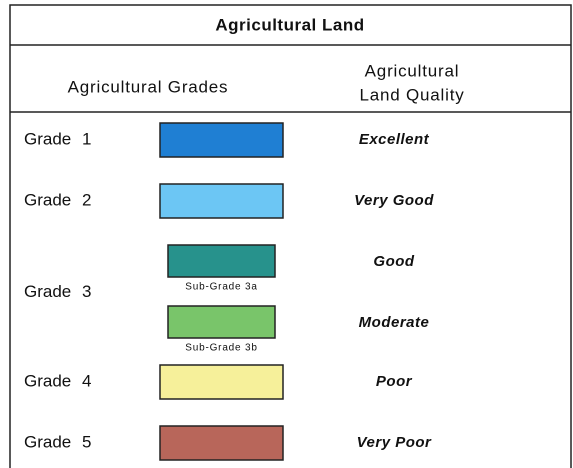  What do you see at coordinates (221, 287) in the screenshot?
I see `sub-grade-label: Sub-Grade 3a` at bounding box center [221, 287].